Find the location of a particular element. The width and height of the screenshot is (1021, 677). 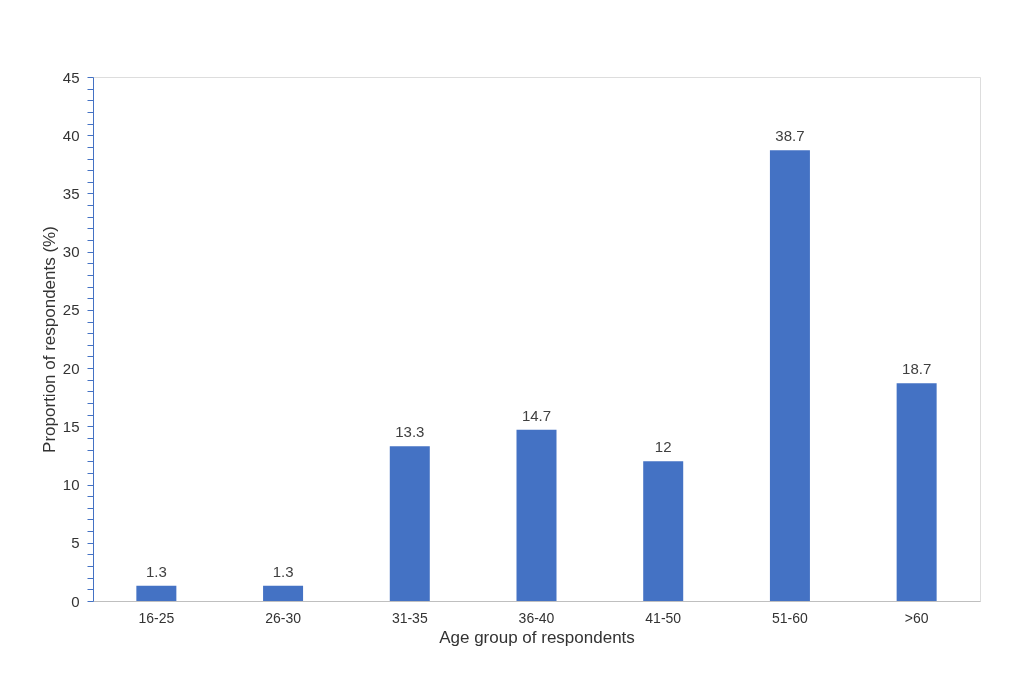

x-tick-label: 31-35 is located at coordinates (409, 617).